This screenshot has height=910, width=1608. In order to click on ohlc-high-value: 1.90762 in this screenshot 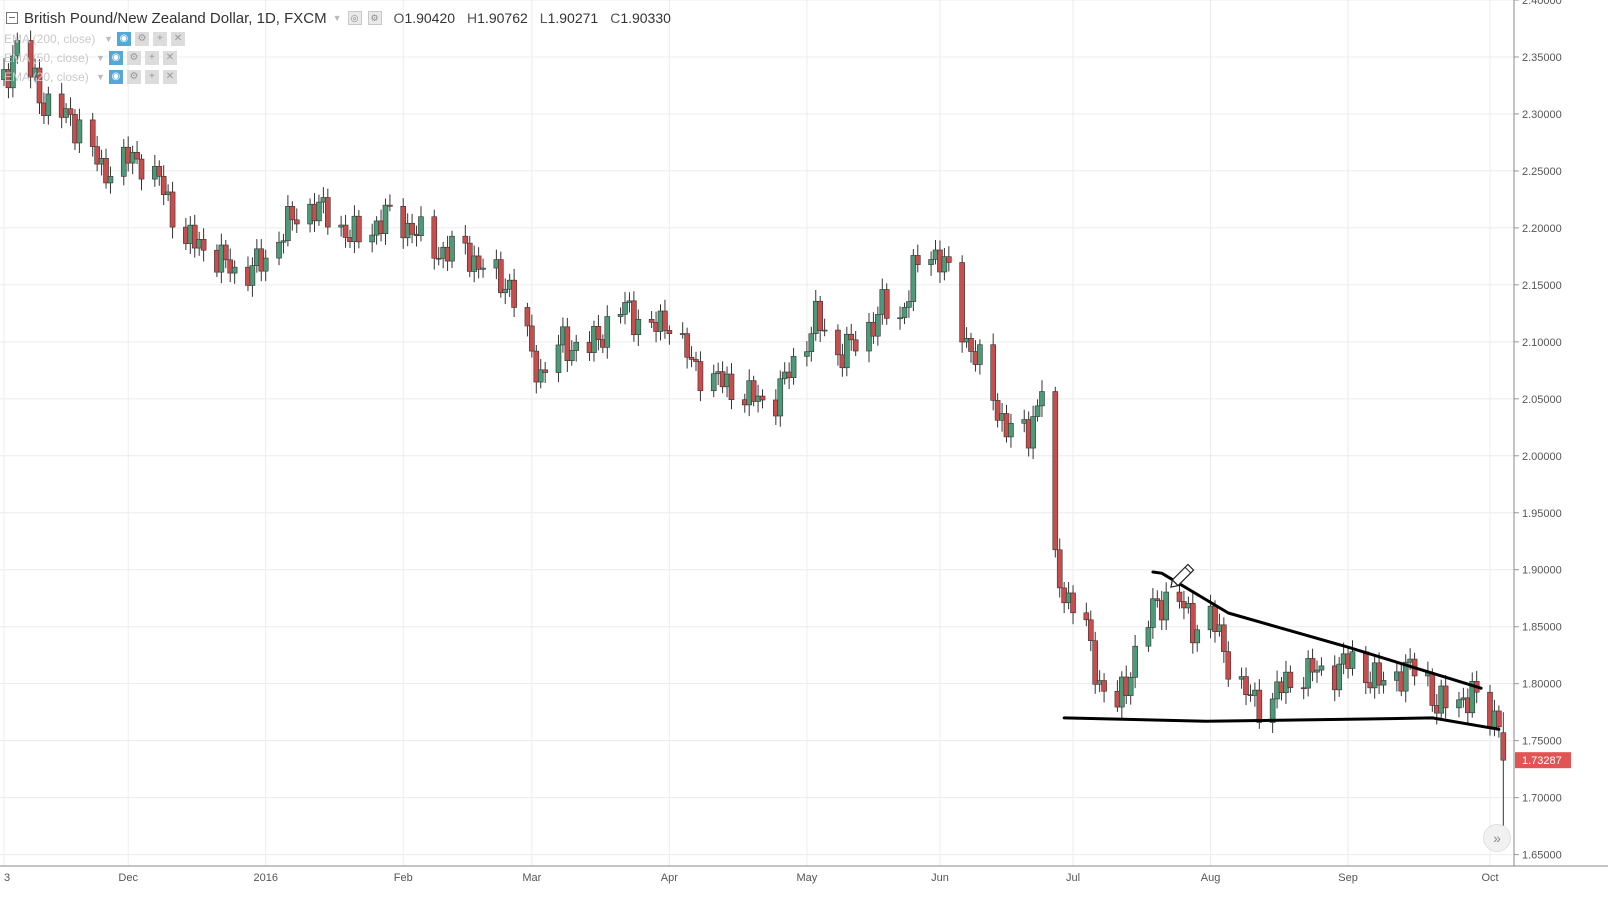, I will do `click(502, 18)`.